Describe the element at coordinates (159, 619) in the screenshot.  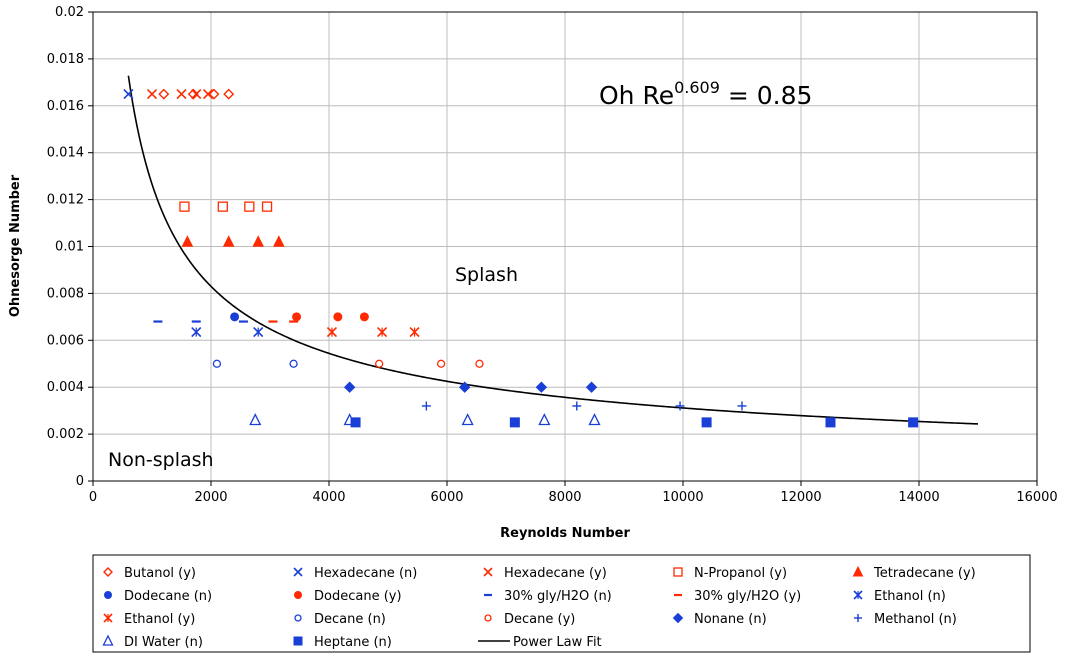
I see `legend-label: Ethanol (y)` at that location.